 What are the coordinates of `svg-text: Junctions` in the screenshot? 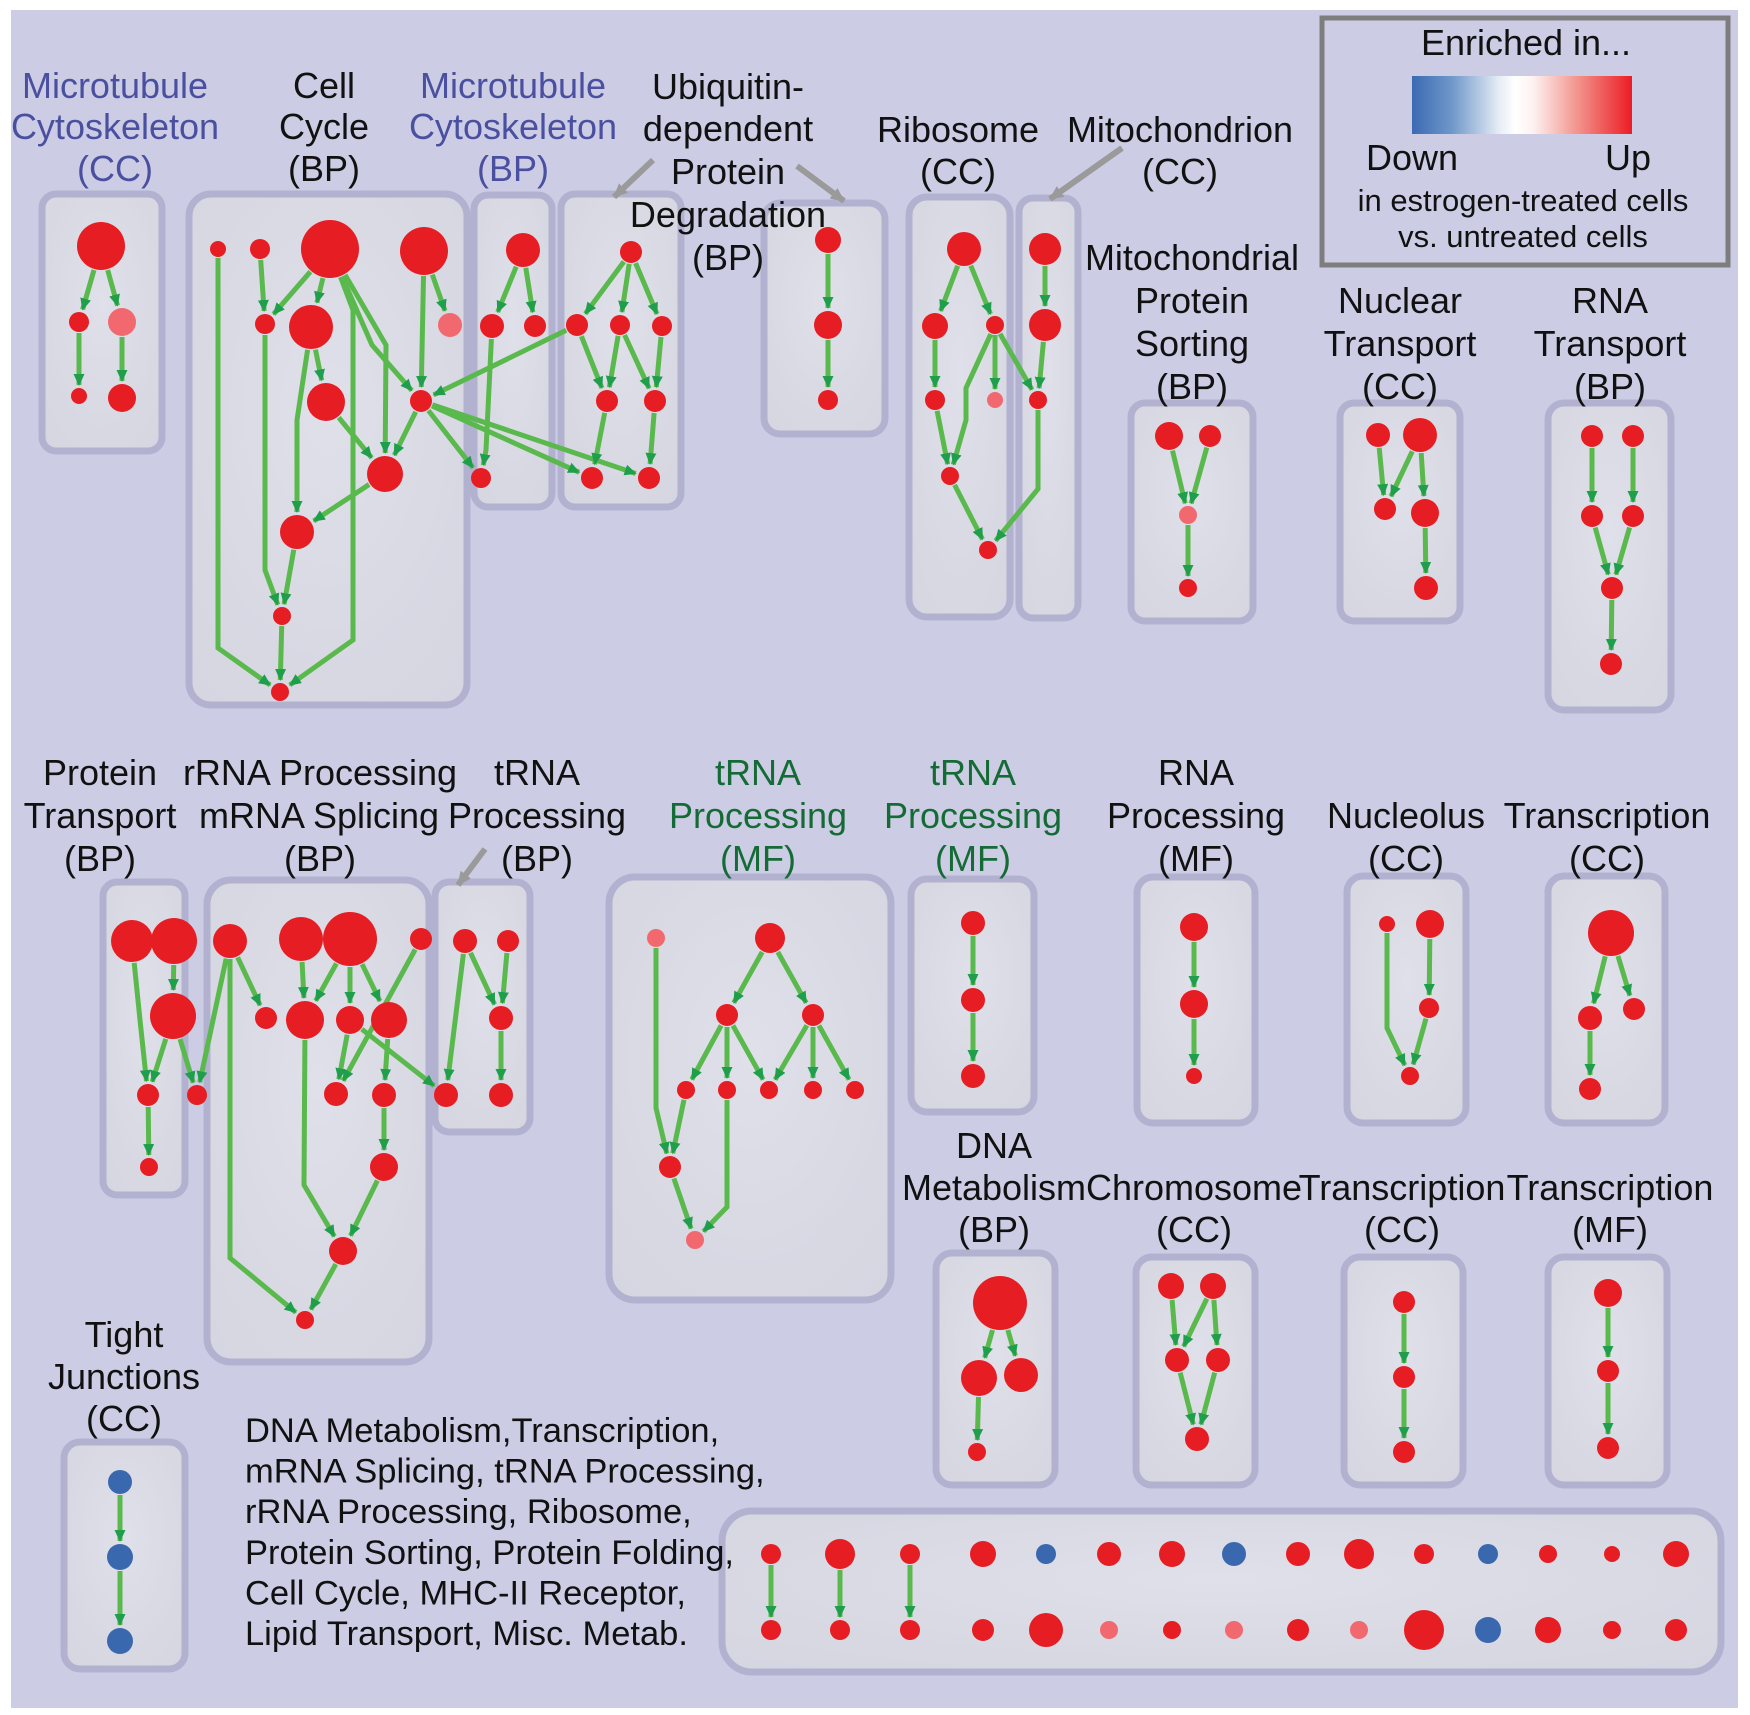 It's located at (124, 1376).